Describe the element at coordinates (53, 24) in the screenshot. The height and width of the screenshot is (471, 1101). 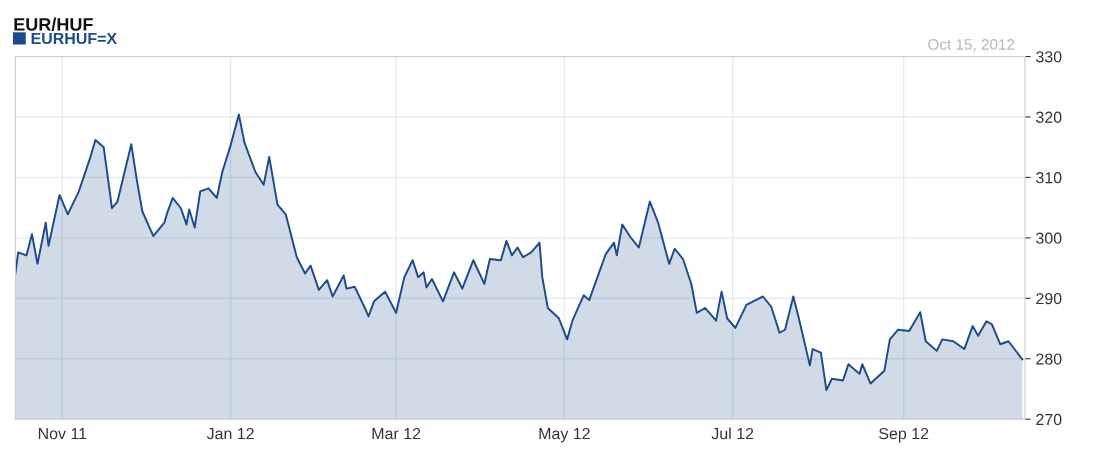
I see `chart-title: EUR/HUF` at that location.